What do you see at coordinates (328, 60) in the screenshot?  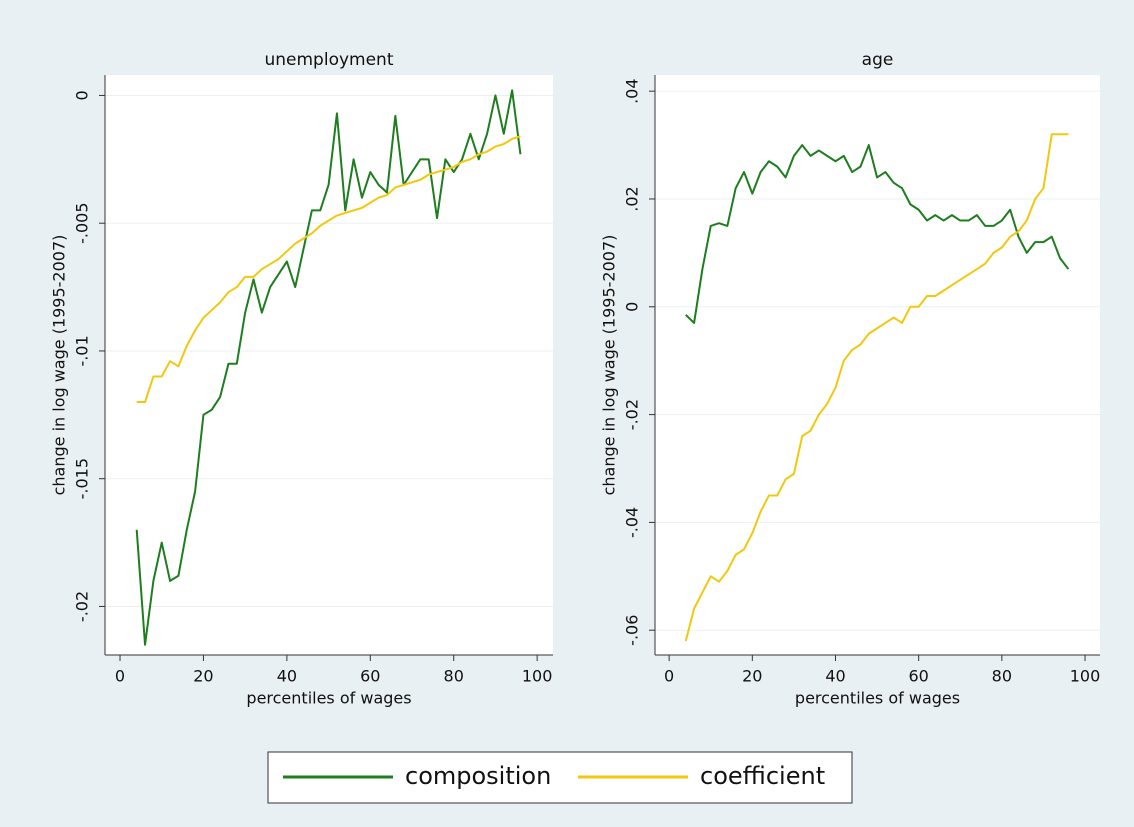 I see `chart-title: unemployment` at bounding box center [328, 60].